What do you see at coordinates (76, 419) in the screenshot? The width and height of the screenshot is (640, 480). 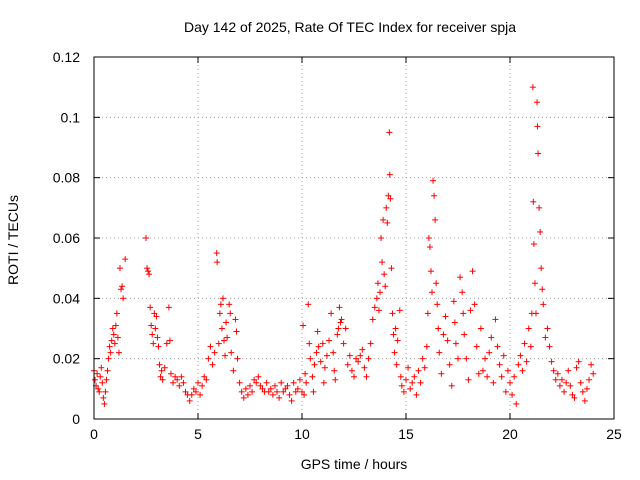 I see `y-tick-label: 0` at bounding box center [76, 419].